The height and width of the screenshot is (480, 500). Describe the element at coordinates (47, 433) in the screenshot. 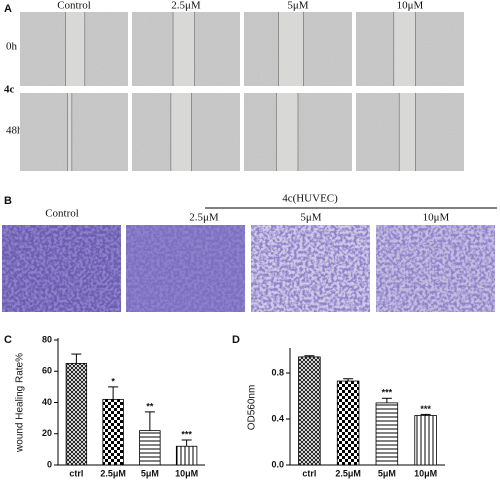

I see `y-tick-label: 20` at that location.